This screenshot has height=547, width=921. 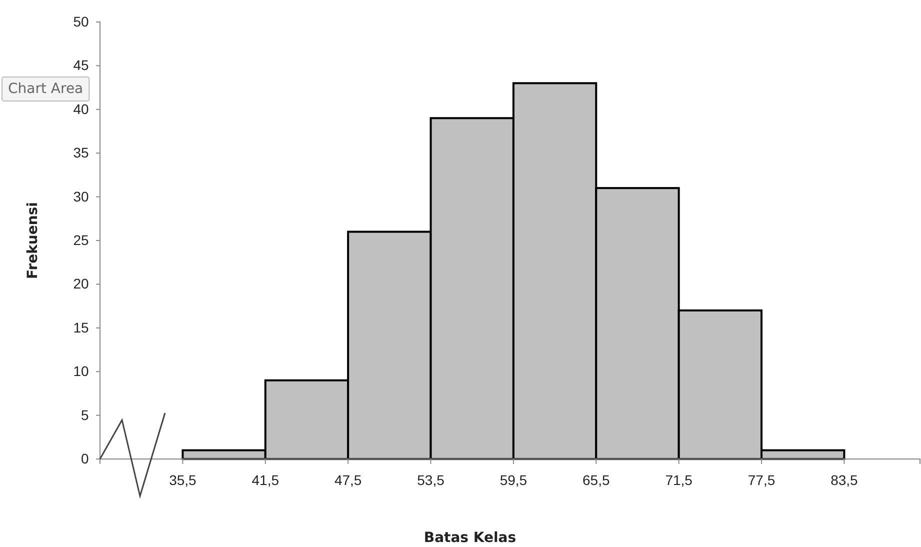 I want to click on y-tick-label: 50, so click(x=81, y=21).